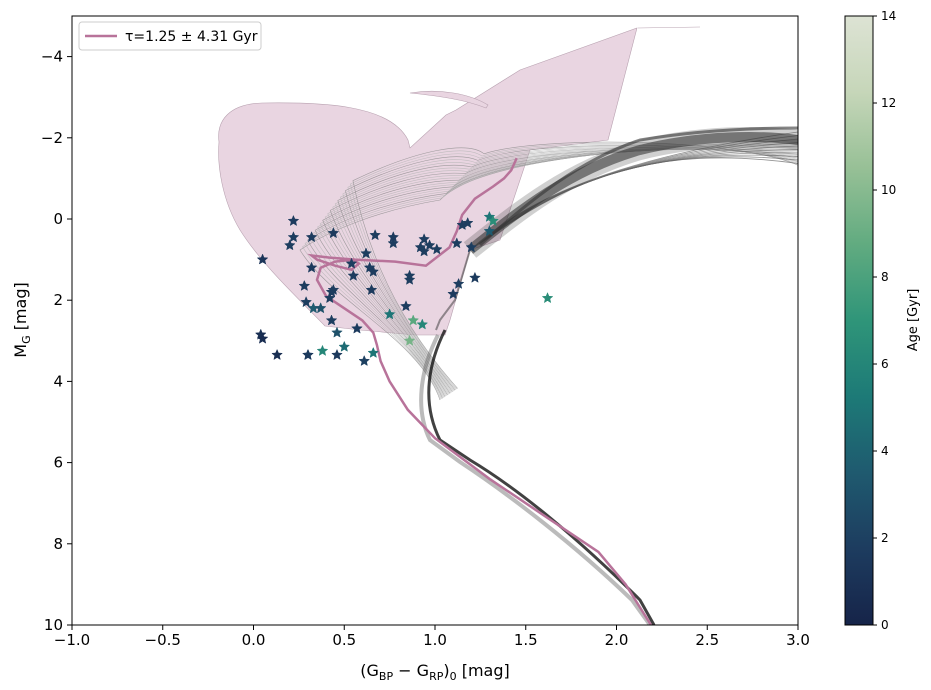 Image resolution: width=931 pixels, height=690 pixels. Describe the element at coordinates (888, 103) in the screenshot. I see `colorbar-tick-label: 12` at that location.